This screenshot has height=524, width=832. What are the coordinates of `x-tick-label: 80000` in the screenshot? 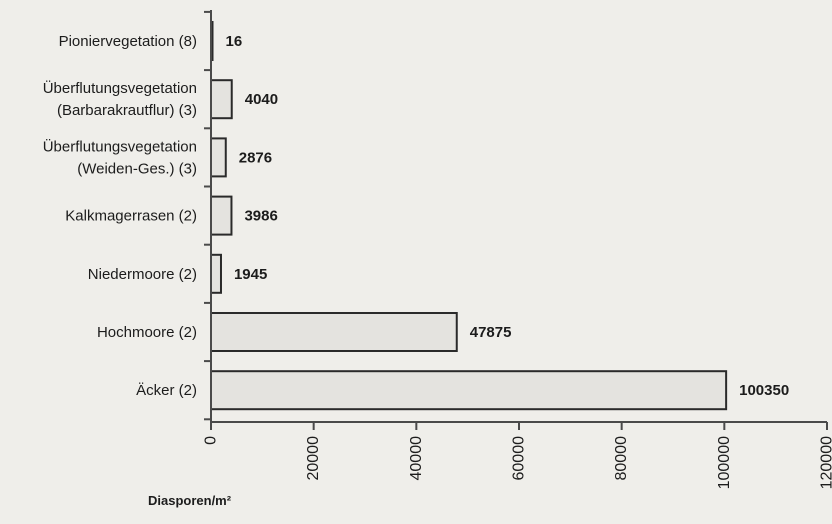 It's located at (621, 458).